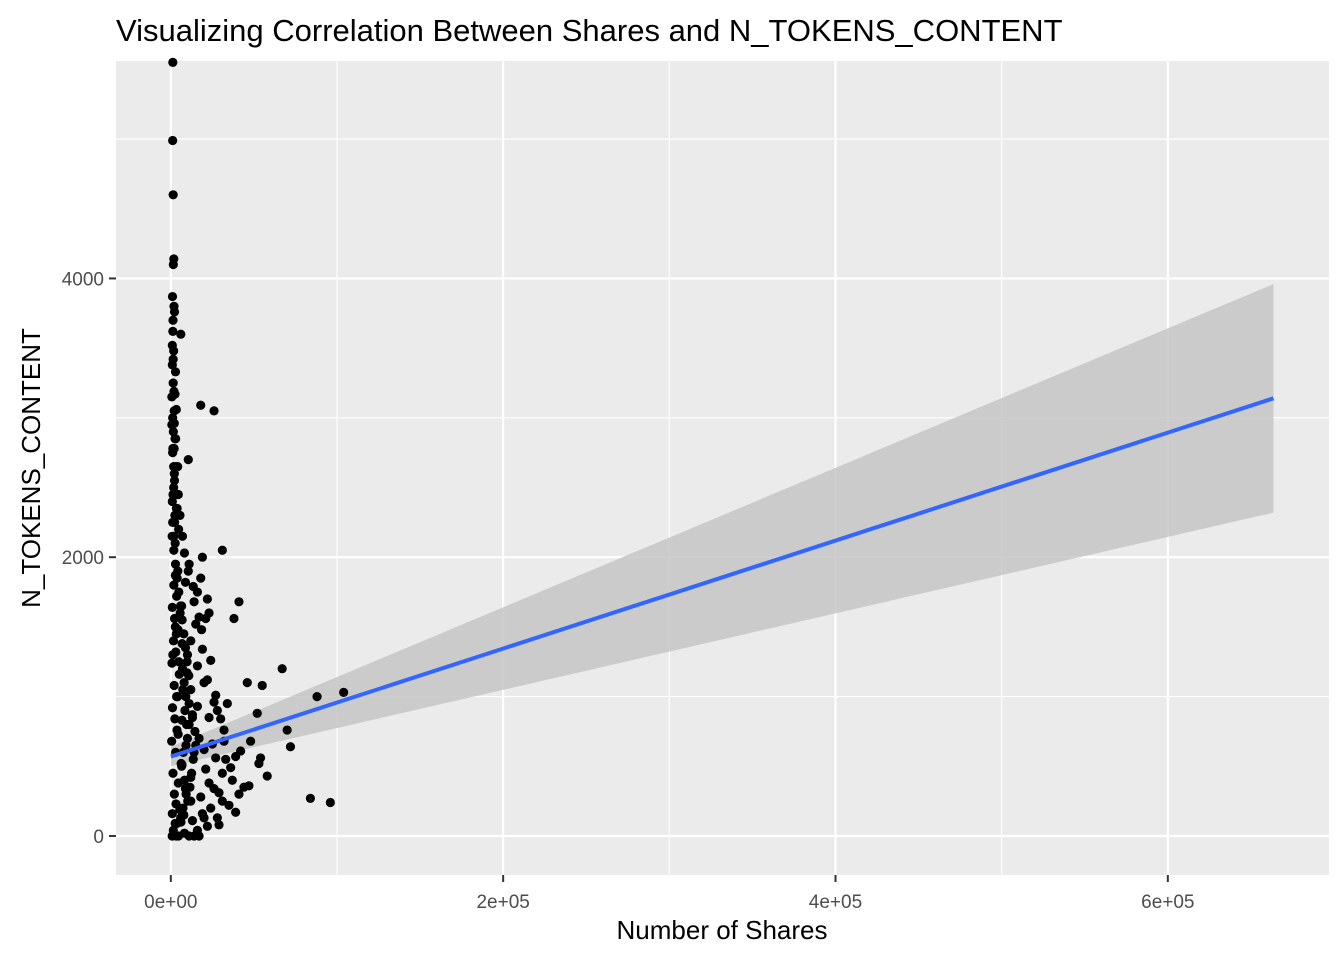  What do you see at coordinates (722, 930) in the screenshot?
I see `x-axis-title: Number of Shares` at bounding box center [722, 930].